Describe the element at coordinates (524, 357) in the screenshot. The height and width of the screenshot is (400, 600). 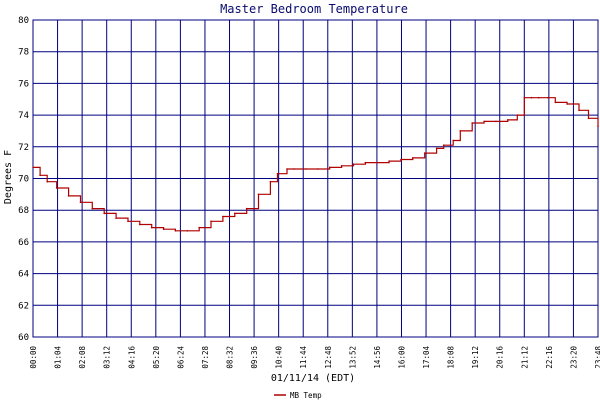
I see `x-tick-label: 21:12` at that location.